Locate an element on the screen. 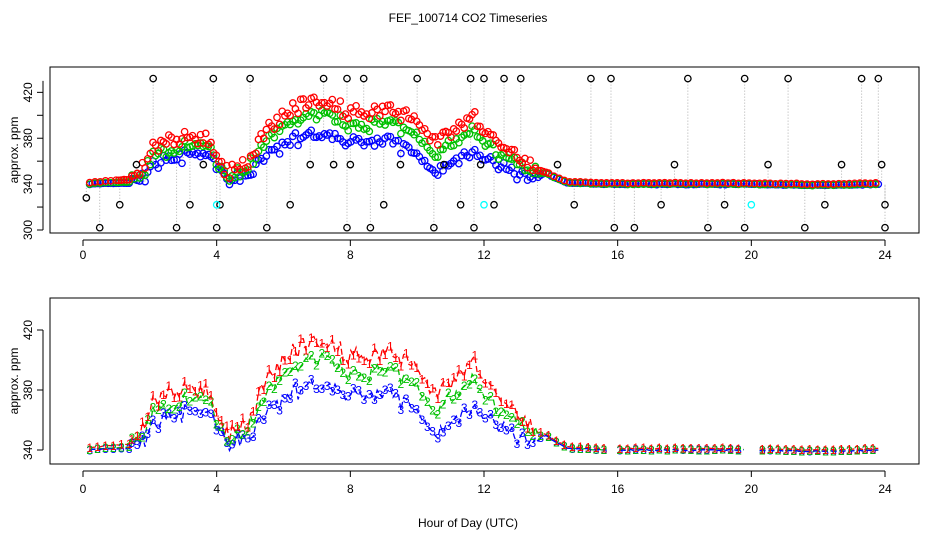 The image size is (936, 540). y-tick-label: 420 is located at coordinates (28, 92).